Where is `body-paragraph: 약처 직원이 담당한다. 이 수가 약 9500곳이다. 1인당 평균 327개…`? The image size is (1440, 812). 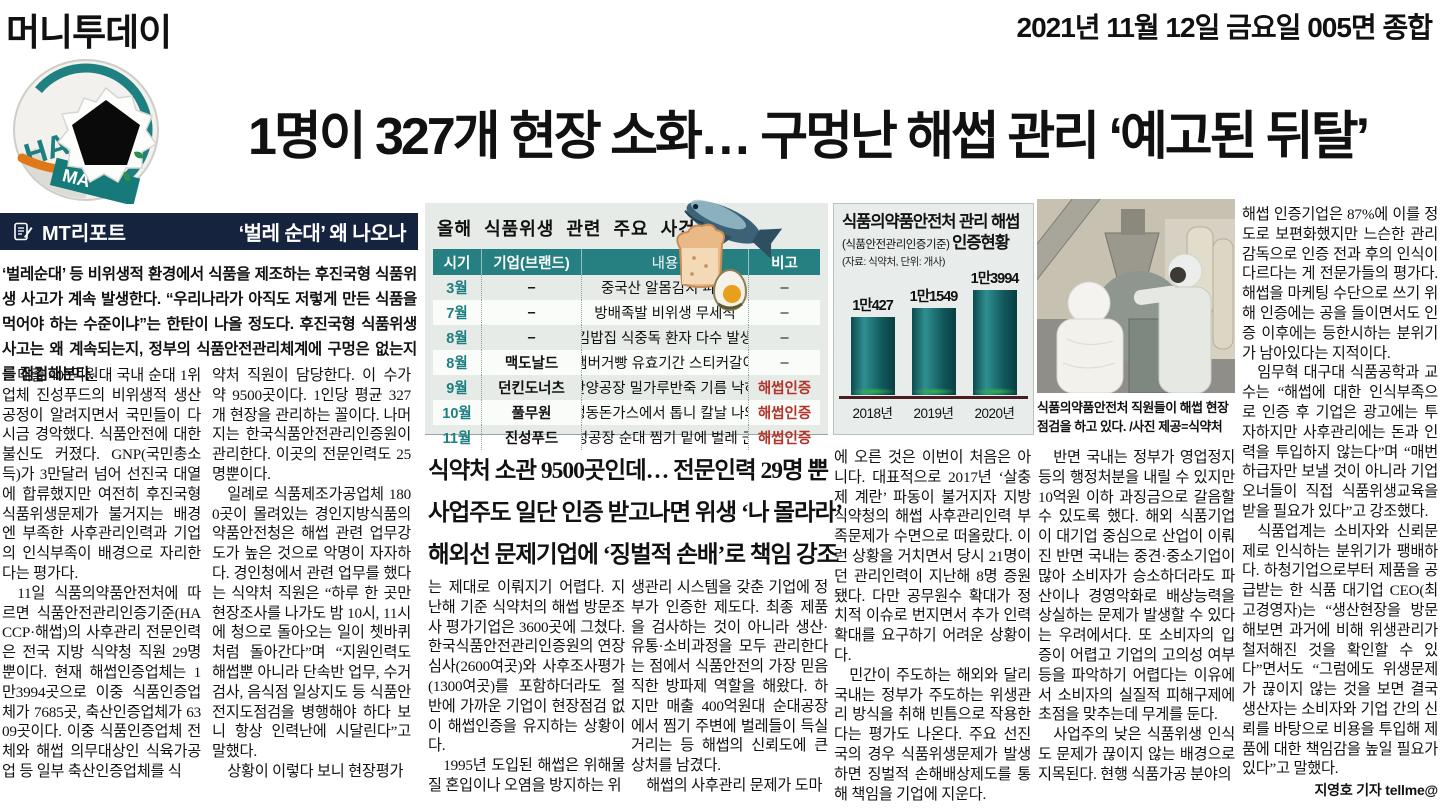 body-paragraph: 약처 직원이 담당한다. 이 수가 약 9500곳이다. 1인당 평균 327개… is located at coordinates (311, 425).